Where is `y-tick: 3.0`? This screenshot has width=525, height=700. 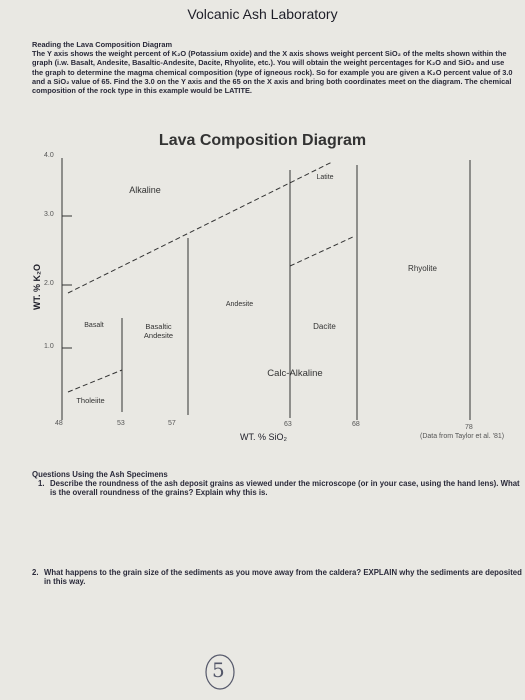
y-tick: 3.0 is located at coordinates (49, 214).